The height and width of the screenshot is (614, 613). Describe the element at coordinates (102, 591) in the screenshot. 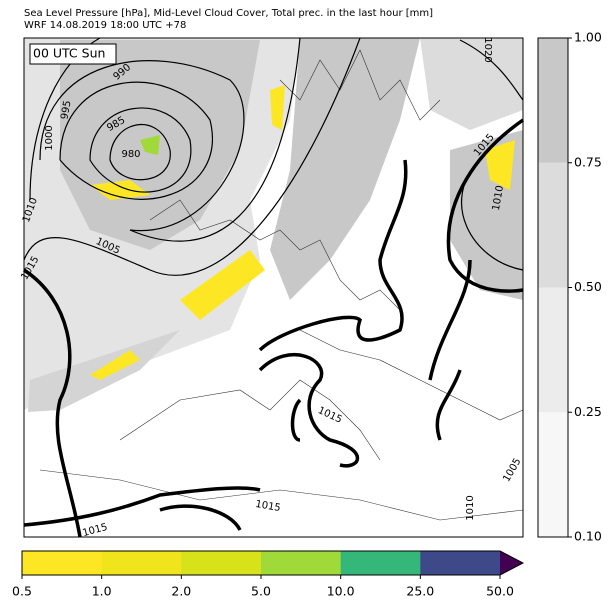

I see `tick-label: 1.0` at that location.